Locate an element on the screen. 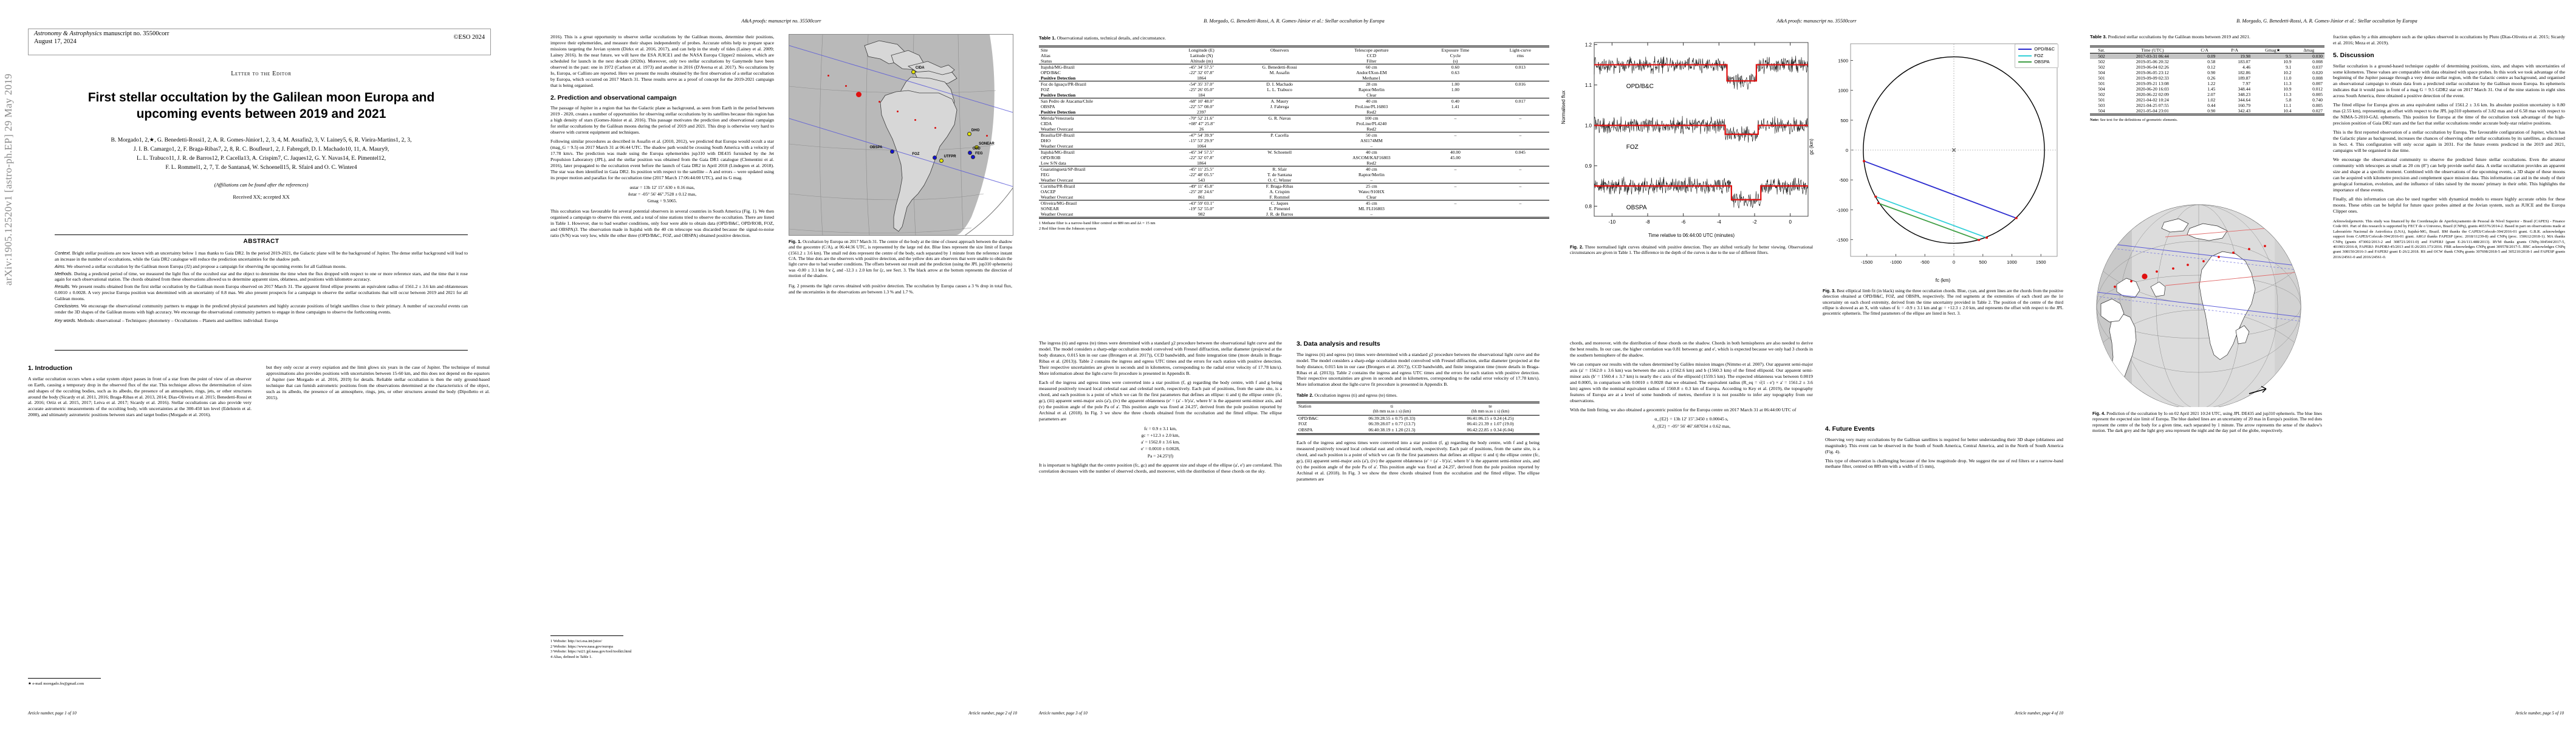  t1-observer is located at coordinates (1280, 95).